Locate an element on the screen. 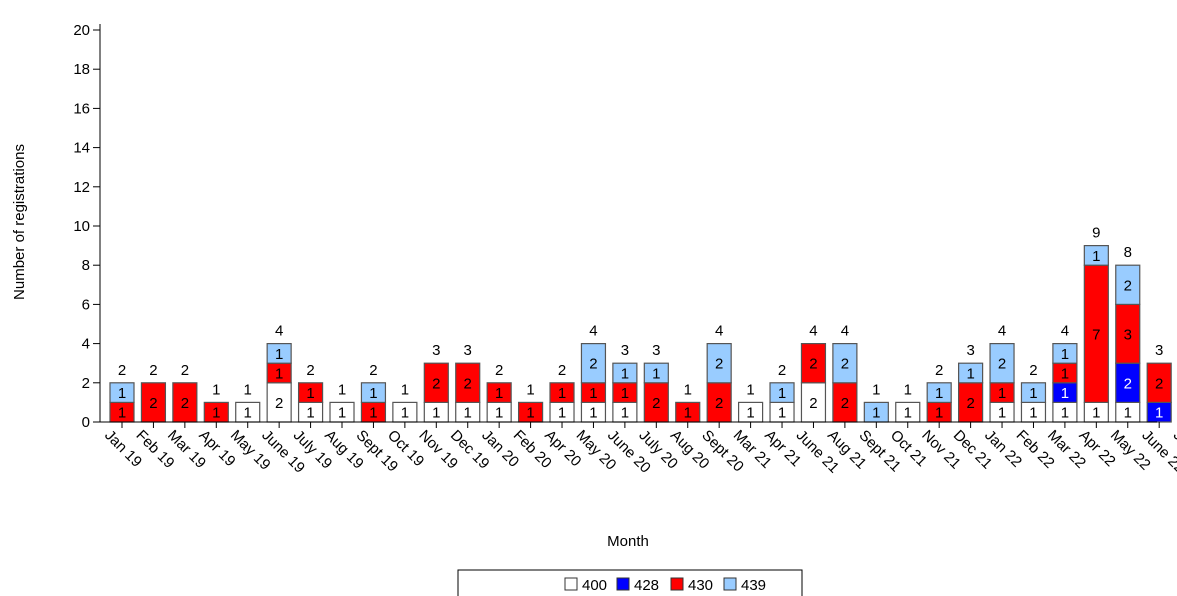  y-tick-label: 4 is located at coordinates (86, 344).